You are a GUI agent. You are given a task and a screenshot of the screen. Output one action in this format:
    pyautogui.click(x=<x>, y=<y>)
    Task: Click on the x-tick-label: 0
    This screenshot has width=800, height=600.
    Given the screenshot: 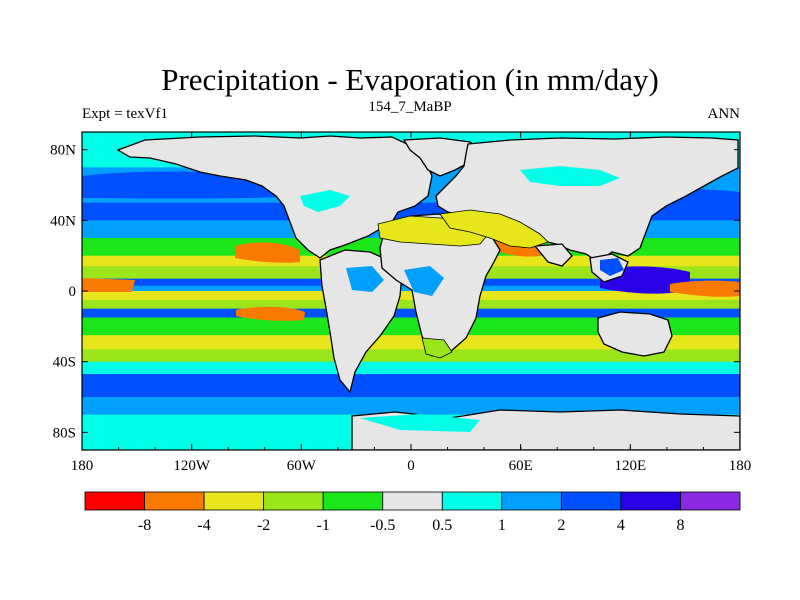 What is the action you would take?
    pyautogui.click(x=411, y=466)
    